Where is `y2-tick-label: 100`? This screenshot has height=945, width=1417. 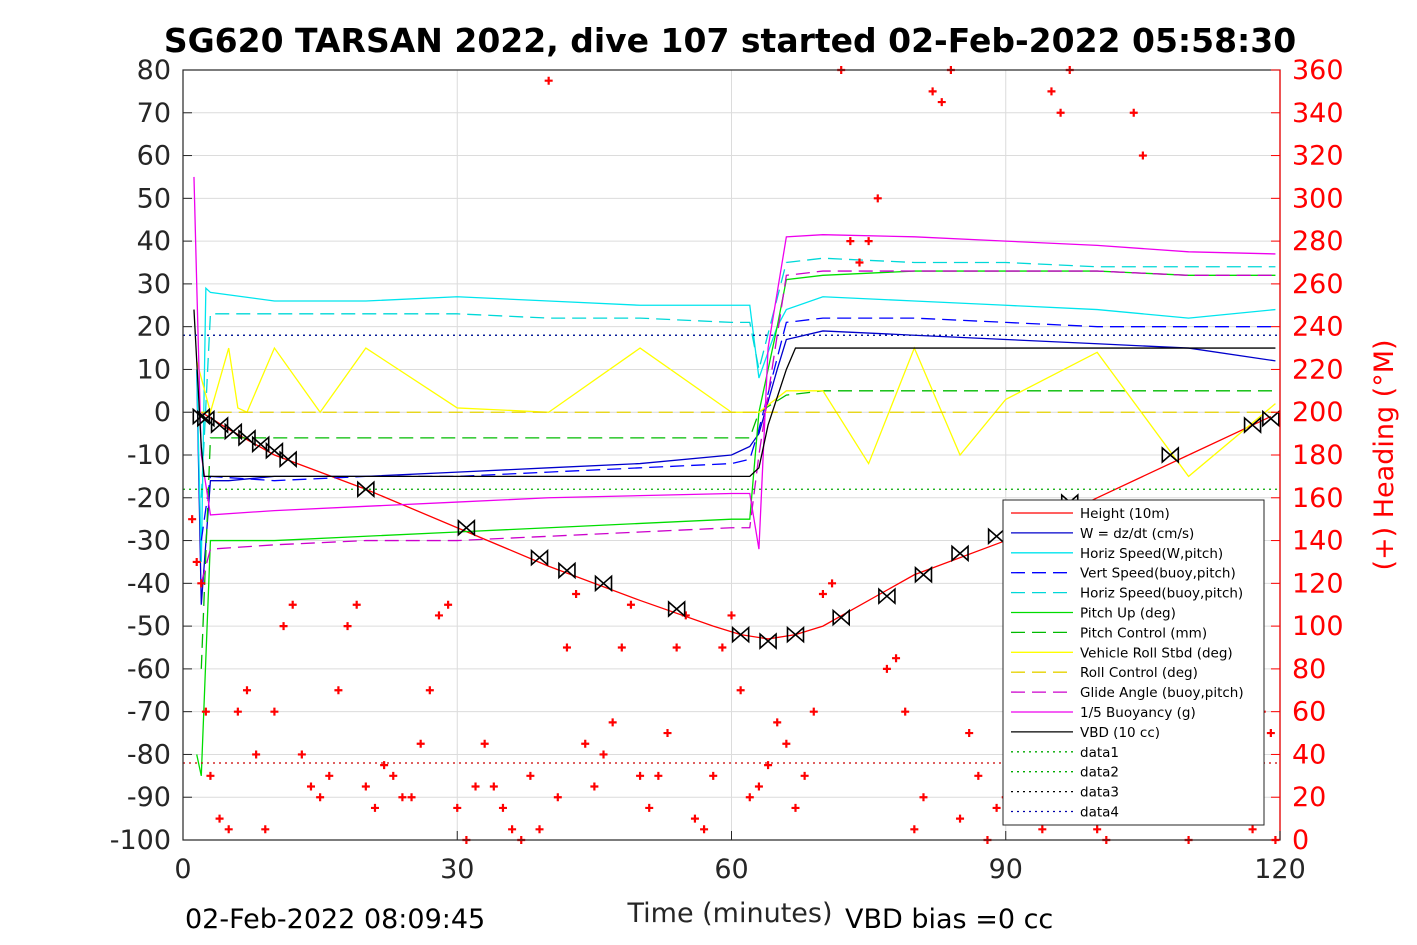 y2-tick-label: 100 is located at coordinates (1318, 626).